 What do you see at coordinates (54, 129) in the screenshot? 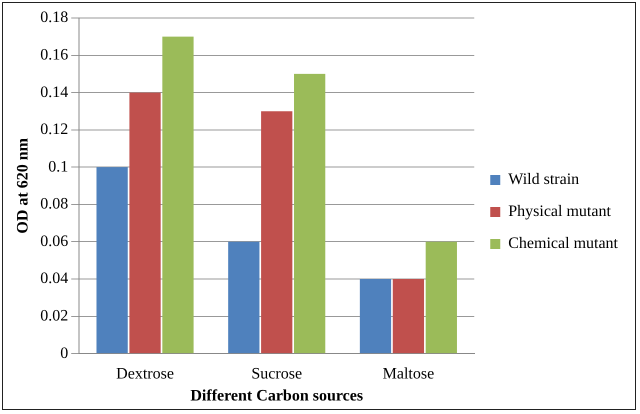
I see `y-tick-label: 0.12` at bounding box center [54, 129].